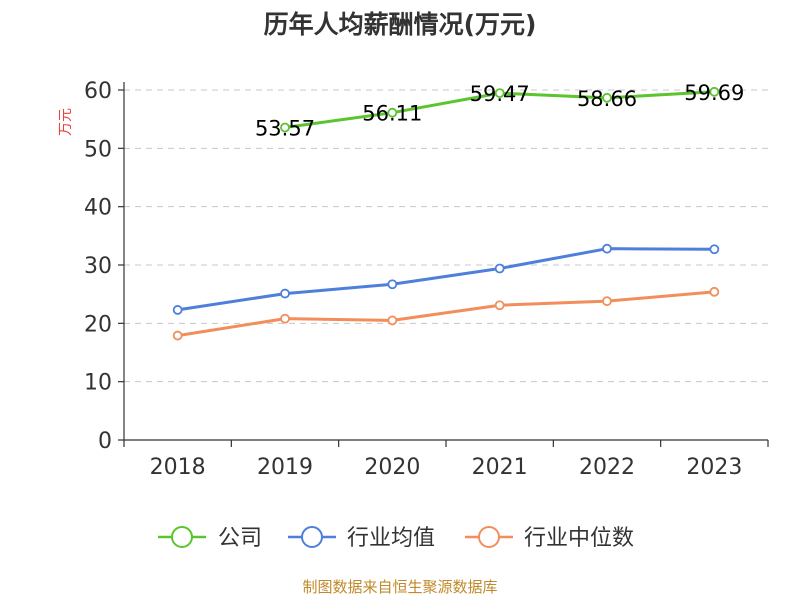 The height and width of the screenshot is (604, 800). Describe the element at coordinates (714, 291) in the screenshot. I see `data-point-行业中位数-2023` at that location.